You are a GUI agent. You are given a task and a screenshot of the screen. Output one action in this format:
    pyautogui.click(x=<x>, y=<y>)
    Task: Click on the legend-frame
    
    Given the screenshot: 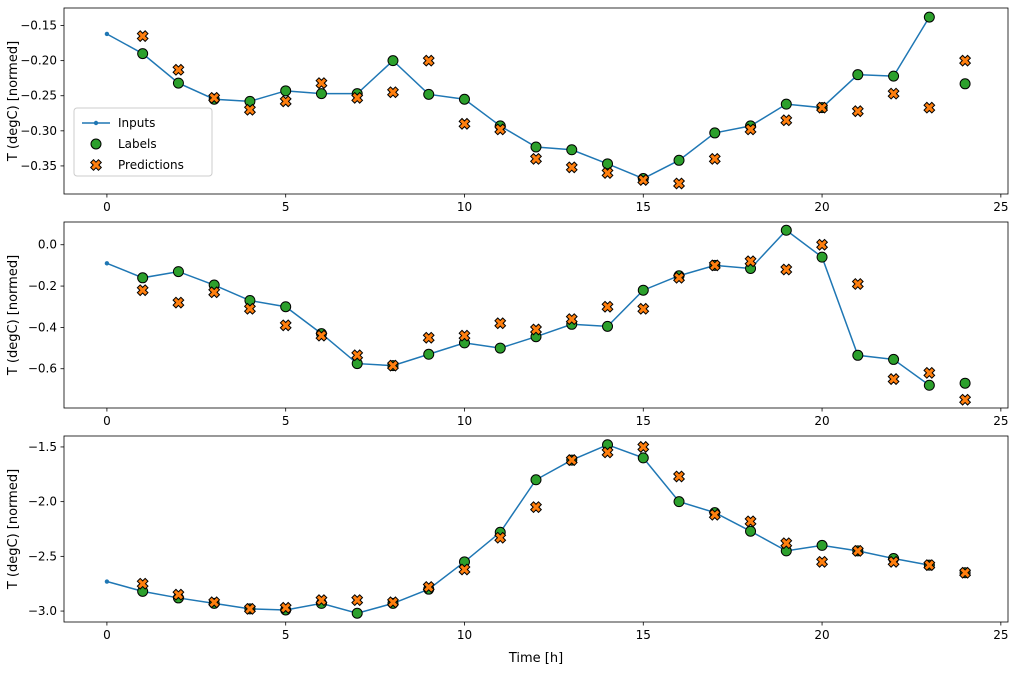 What is the action you would take?
    pyautogui.click(x=143, y=142)
    